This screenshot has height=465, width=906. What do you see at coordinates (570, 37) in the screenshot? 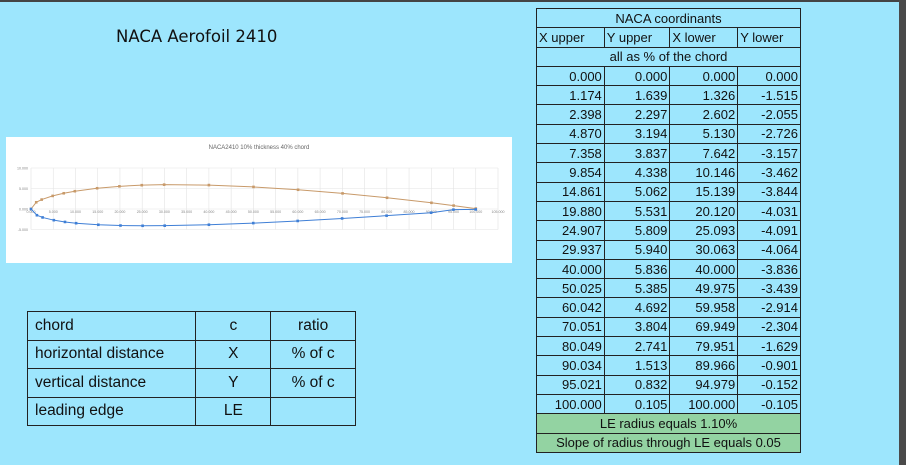
I see `header-x-upper: X upper` at bounding box center [570, 37].